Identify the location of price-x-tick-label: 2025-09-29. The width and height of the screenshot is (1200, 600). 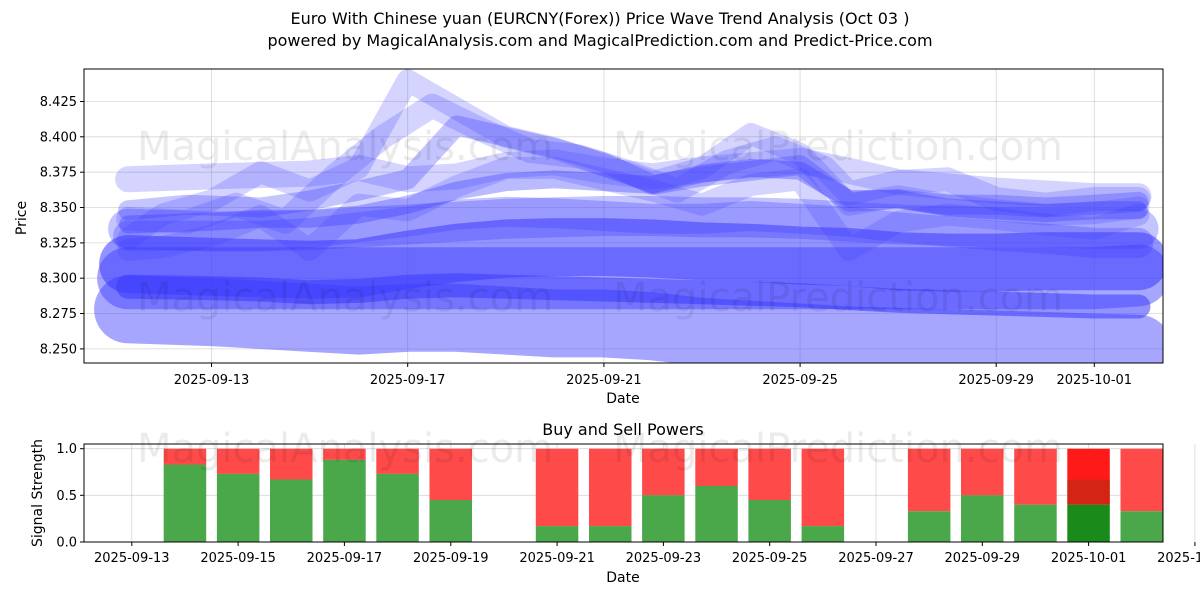
(996, 380).